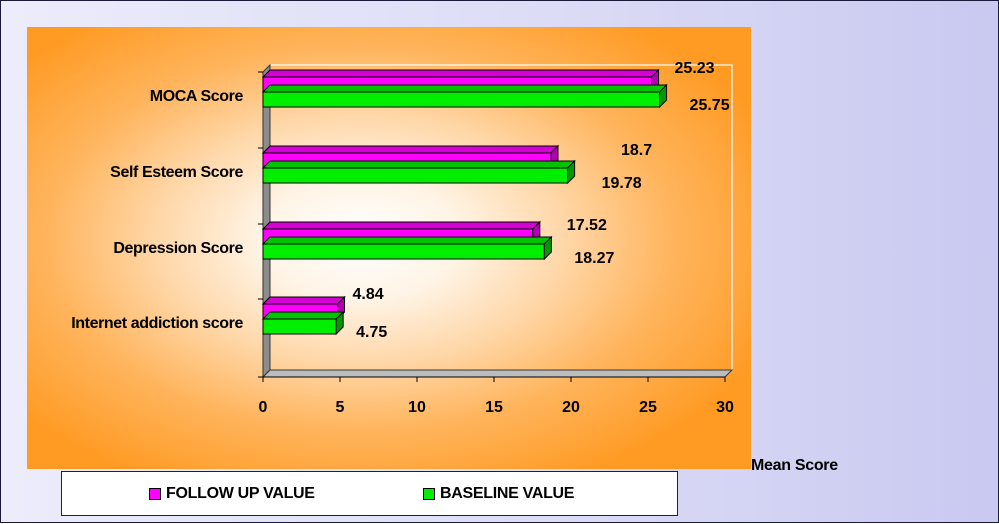 This screenshot has height=524, width=999. Describe the element at coordinates (587, 225) in the screenshot. I see `data-label: 17.52` at that location.